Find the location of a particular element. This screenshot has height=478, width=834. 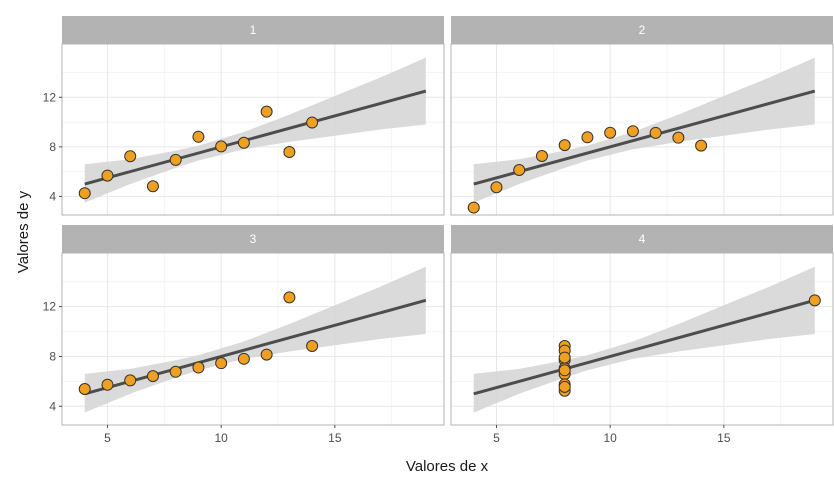

facet-strip-label: 2 is located at coordinates (642, 30).